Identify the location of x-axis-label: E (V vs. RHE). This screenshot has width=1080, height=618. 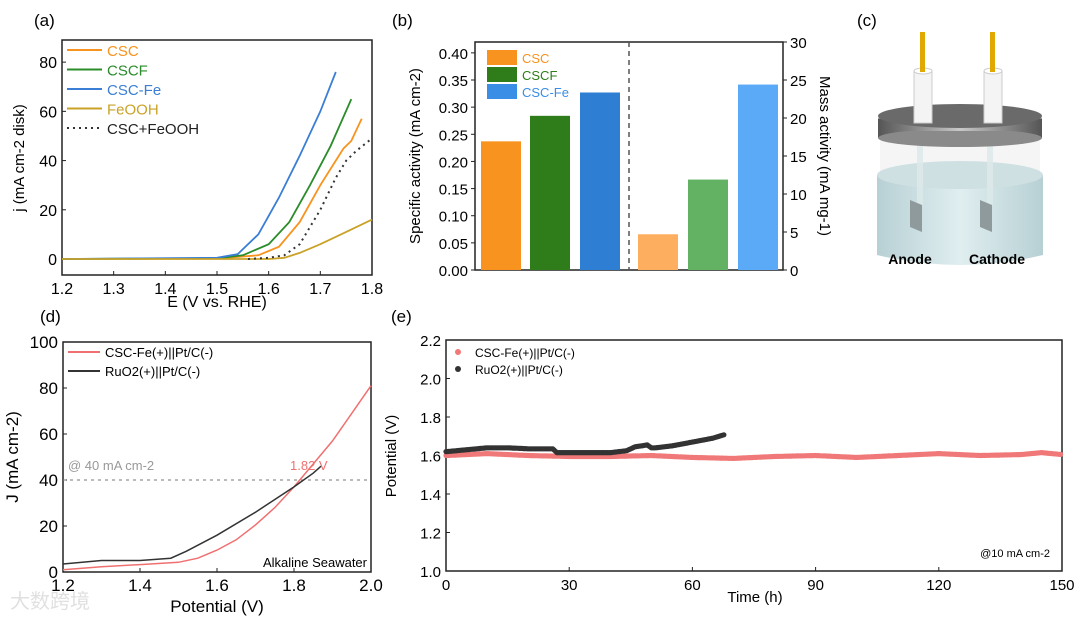
(217, 302).